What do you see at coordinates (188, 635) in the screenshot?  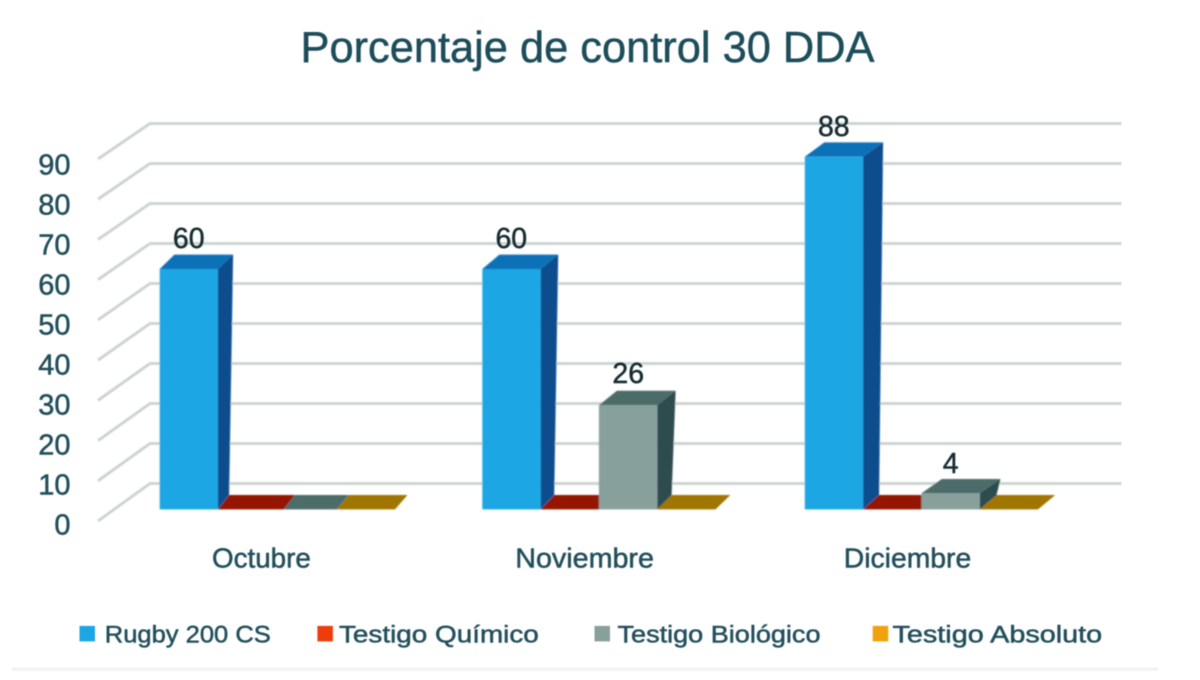 I see `svg-text: Rugby 200 CS` at bounding box center [188, 635].